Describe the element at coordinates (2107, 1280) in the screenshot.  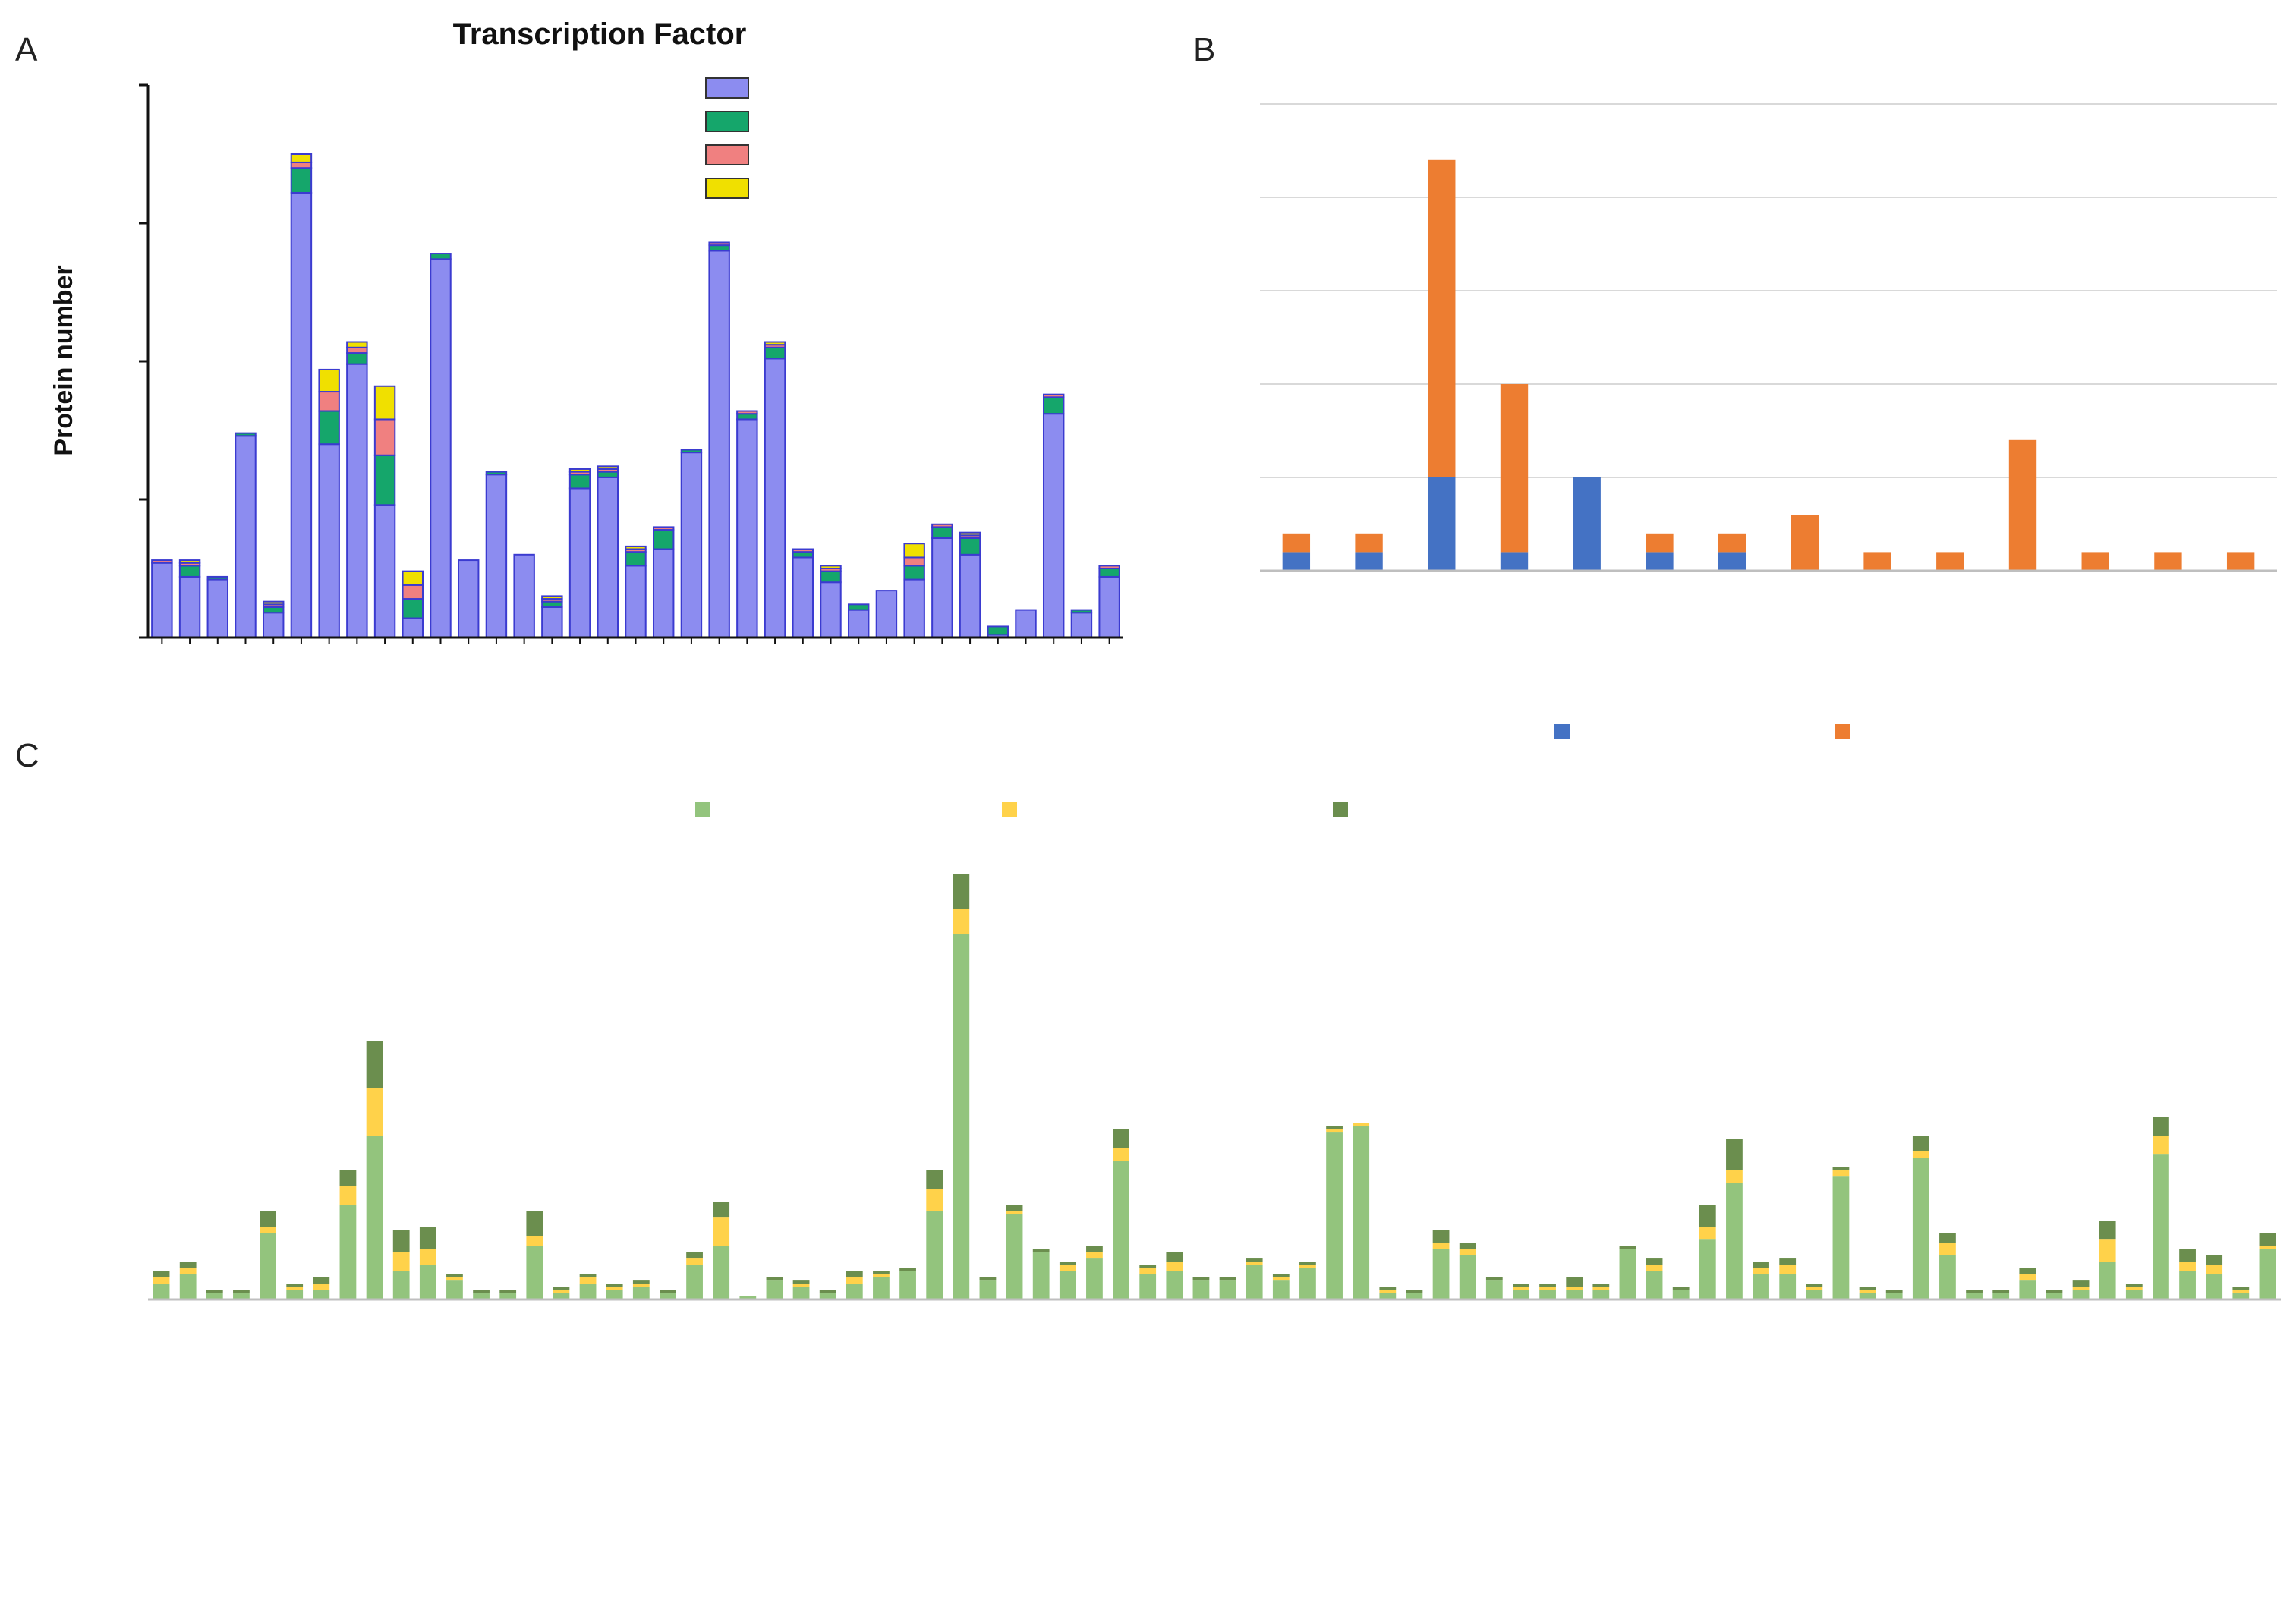
I see `bar-tkl-ctr1-drk-2-proteins-in-dataset` at that location.